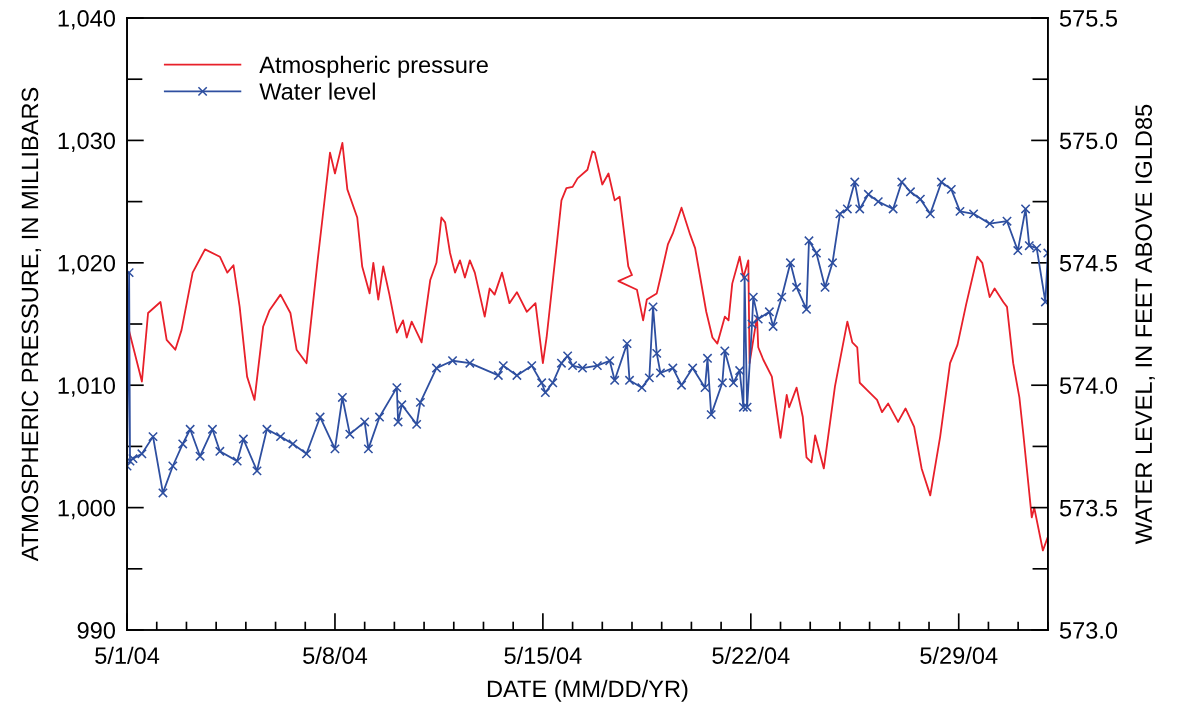 This screenshot has height=723, width=1184. I want to click on y2-tick-label: 574.5, so click(1088, 263).